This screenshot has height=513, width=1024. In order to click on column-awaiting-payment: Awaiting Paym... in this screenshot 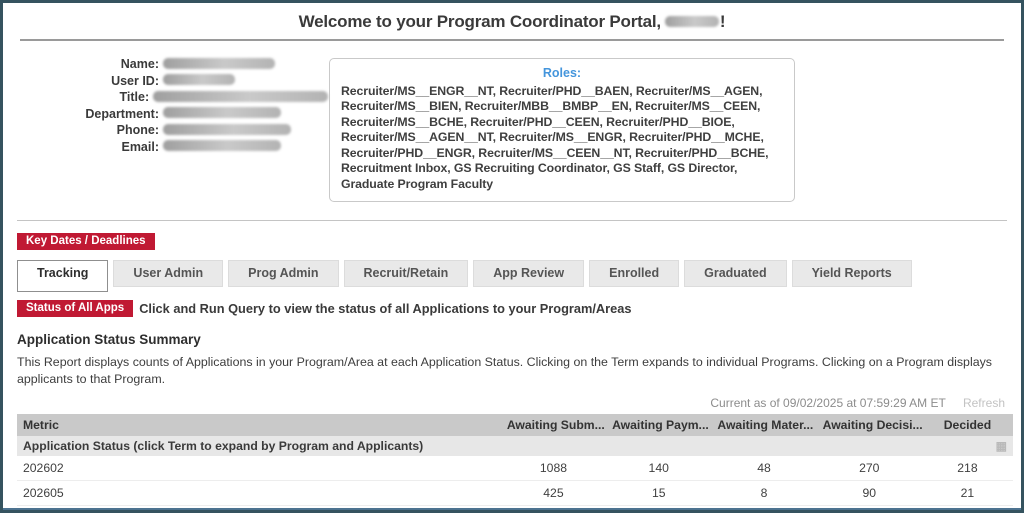, I will do `click(659, 424)`.